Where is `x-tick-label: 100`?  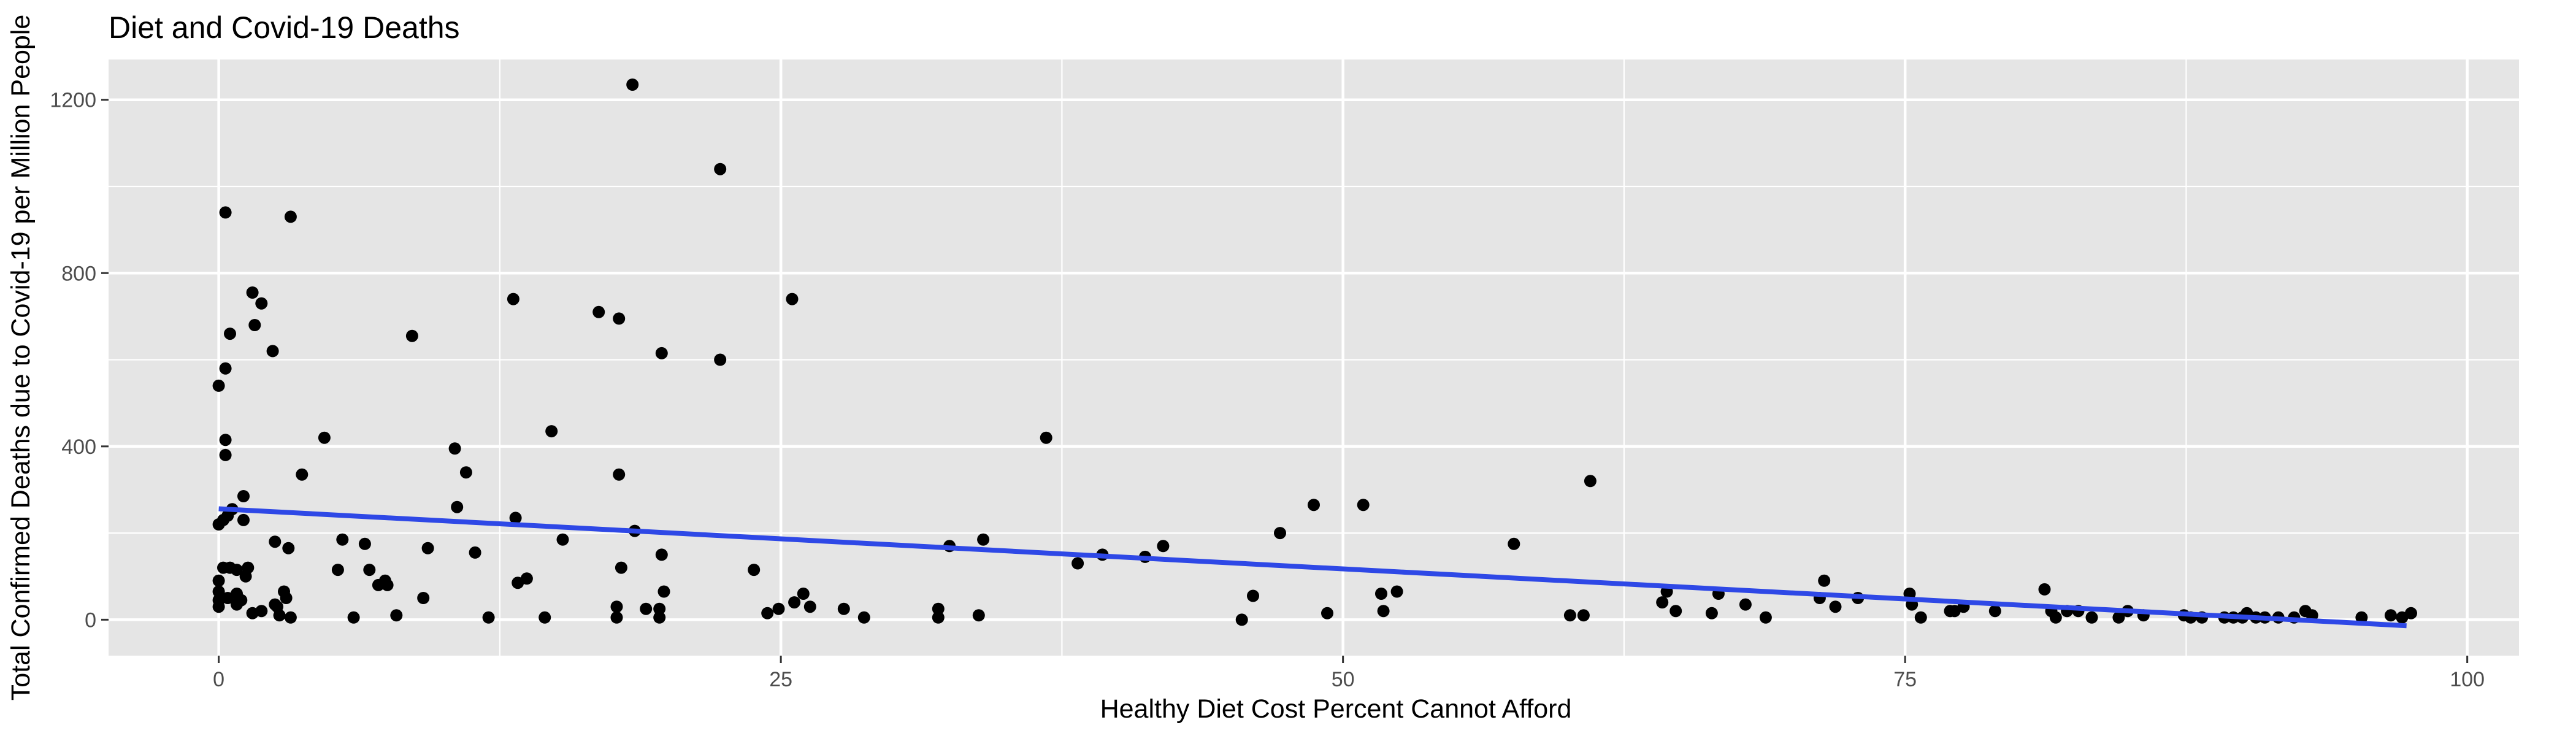 x-tick-label: 100 is located at coordinates (2467, 679).